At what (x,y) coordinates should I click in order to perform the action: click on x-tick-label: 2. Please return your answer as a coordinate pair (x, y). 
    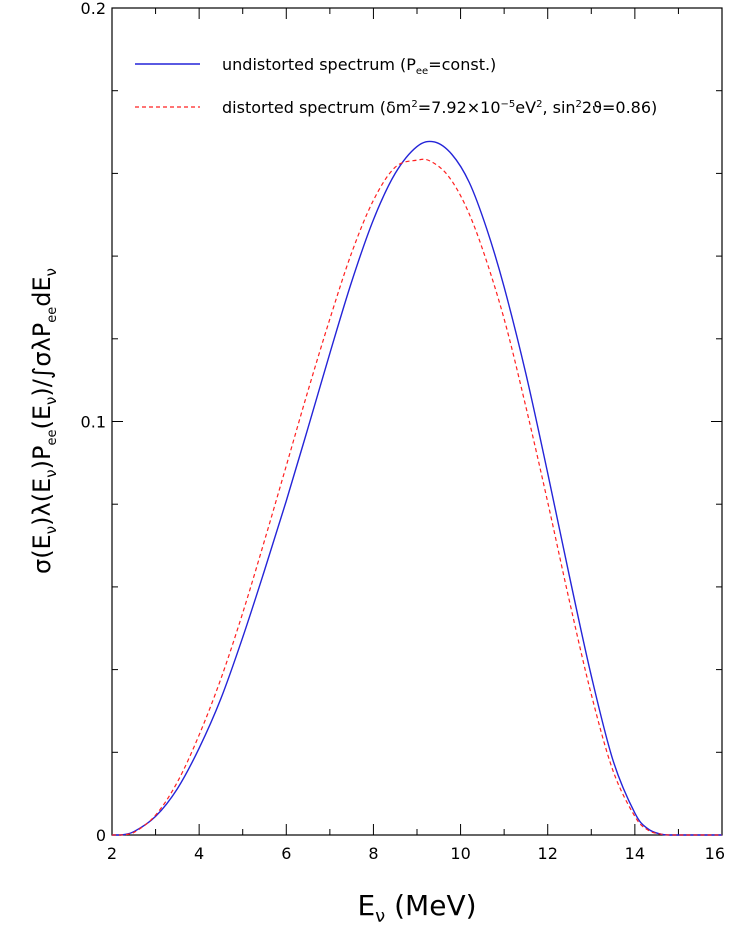
    Looking at the image, I should click on (112, 853).